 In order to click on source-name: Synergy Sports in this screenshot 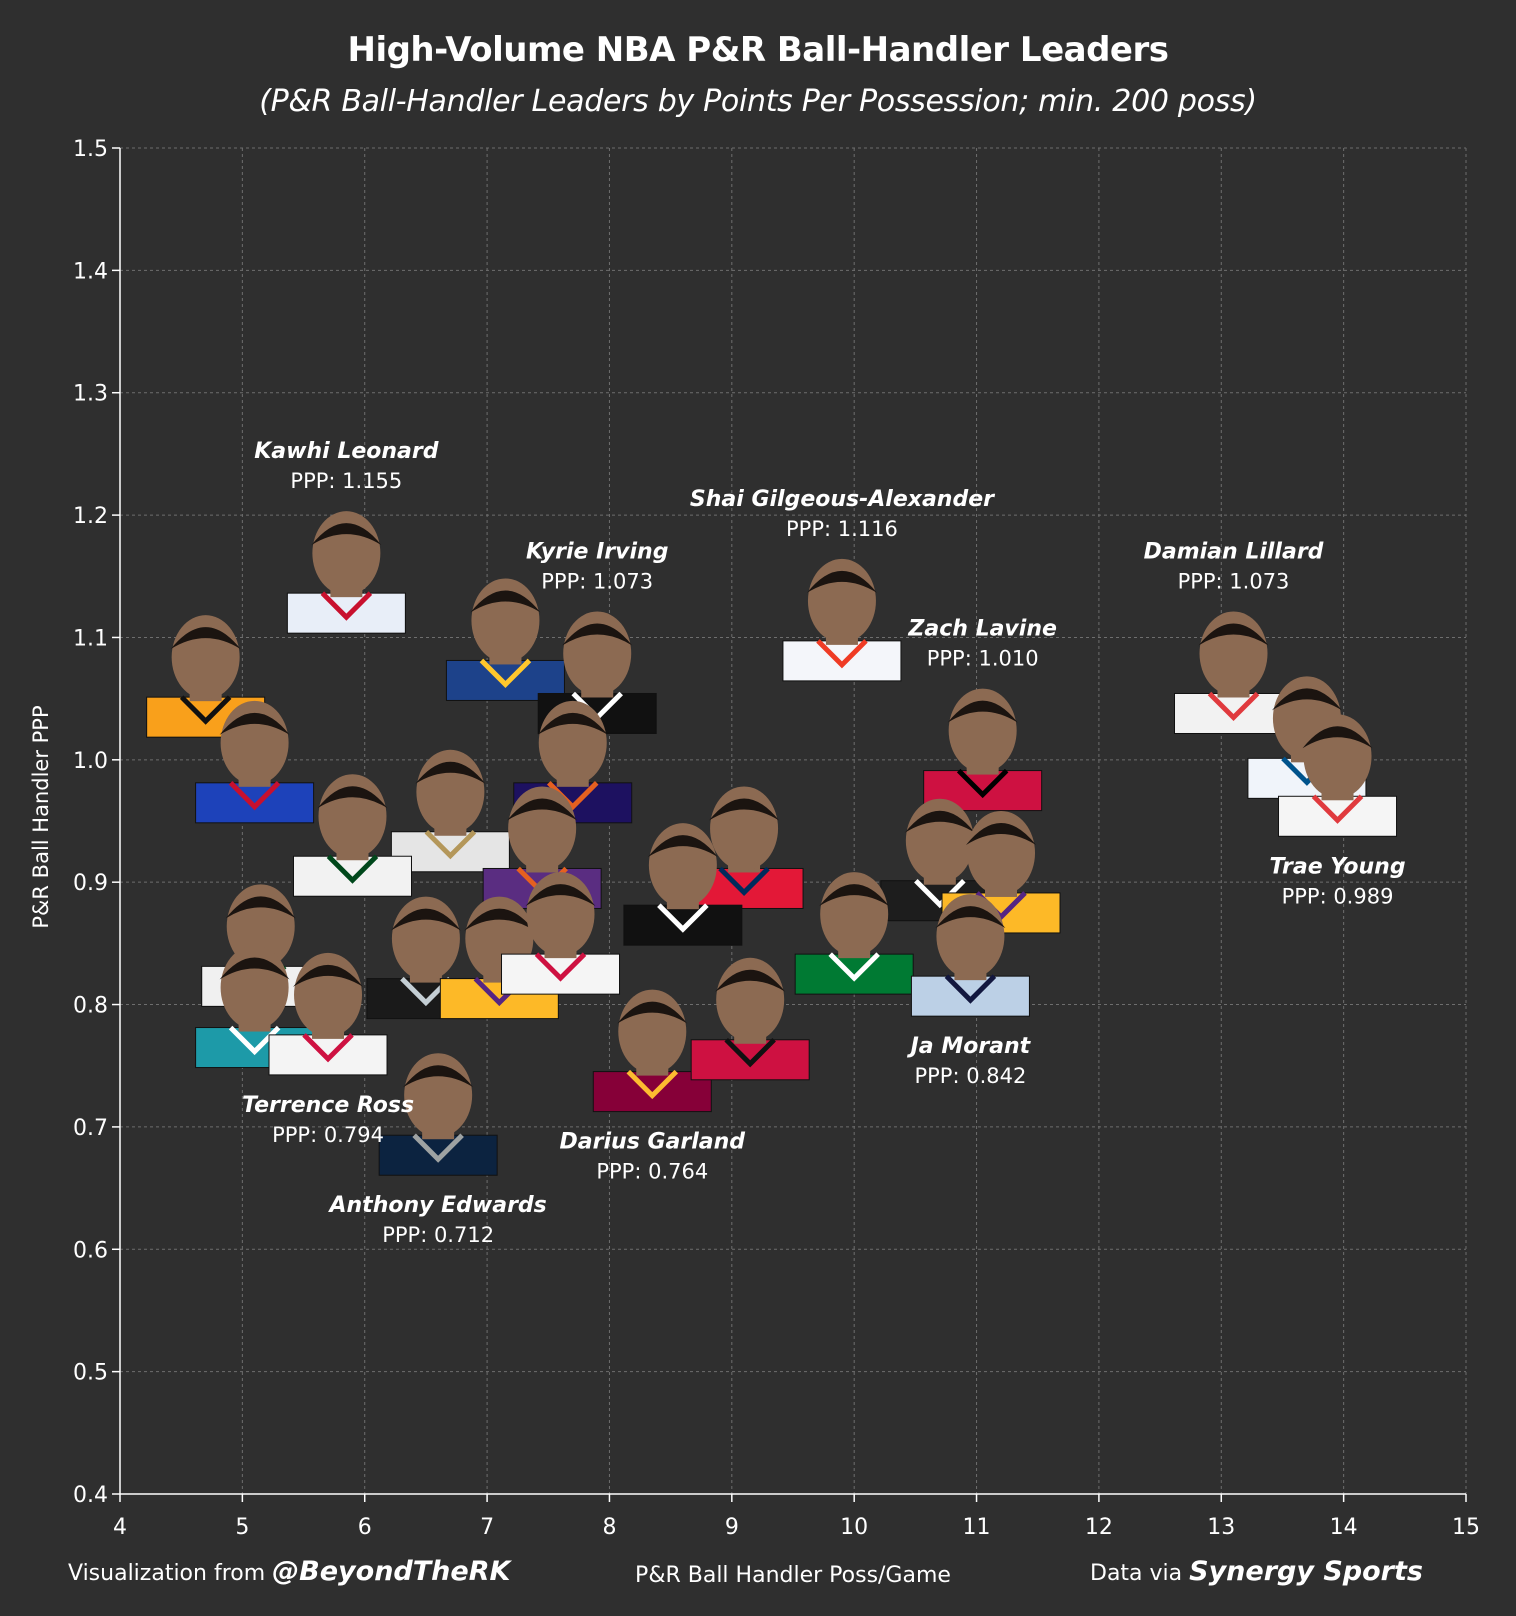, I will do `click(1306, 1571)`.